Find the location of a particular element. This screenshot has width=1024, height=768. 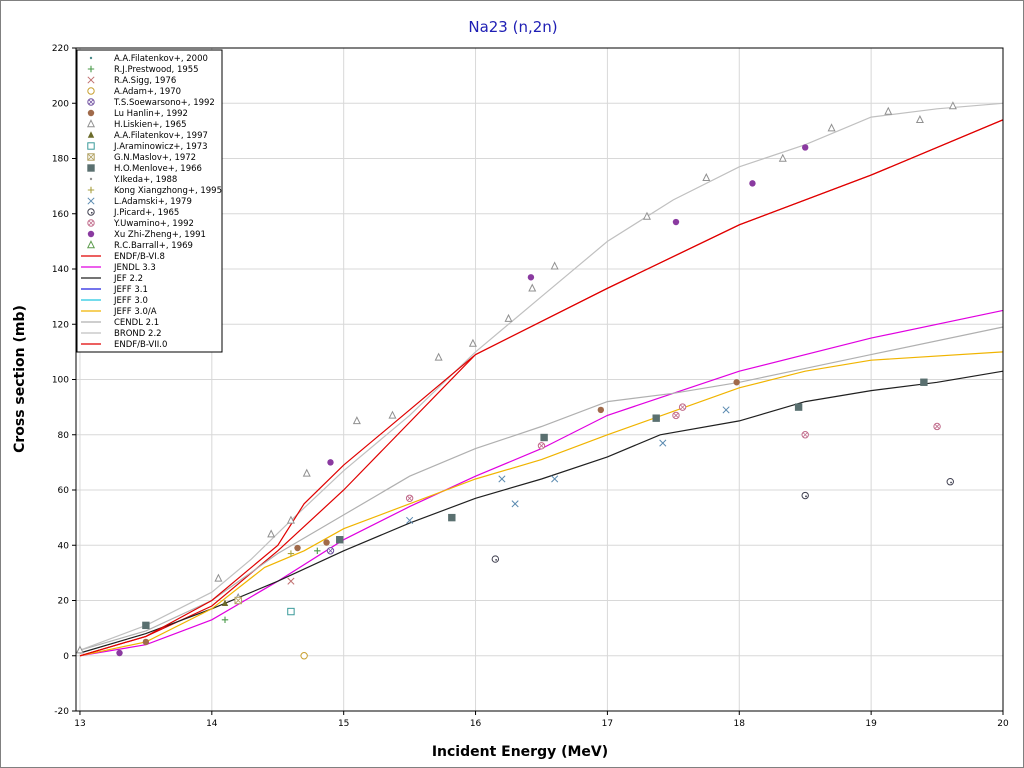

legend-label: T.S.Soewarsono+, 1992 is located at coordinates (164, 103).